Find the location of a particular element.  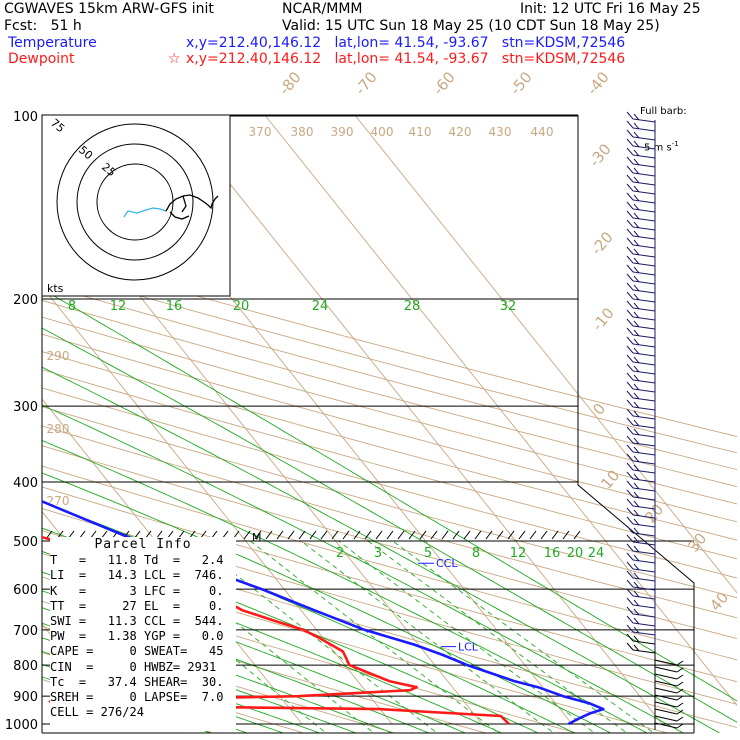

mixing-ratio-label: 20 is located at coordinates (575, 553).